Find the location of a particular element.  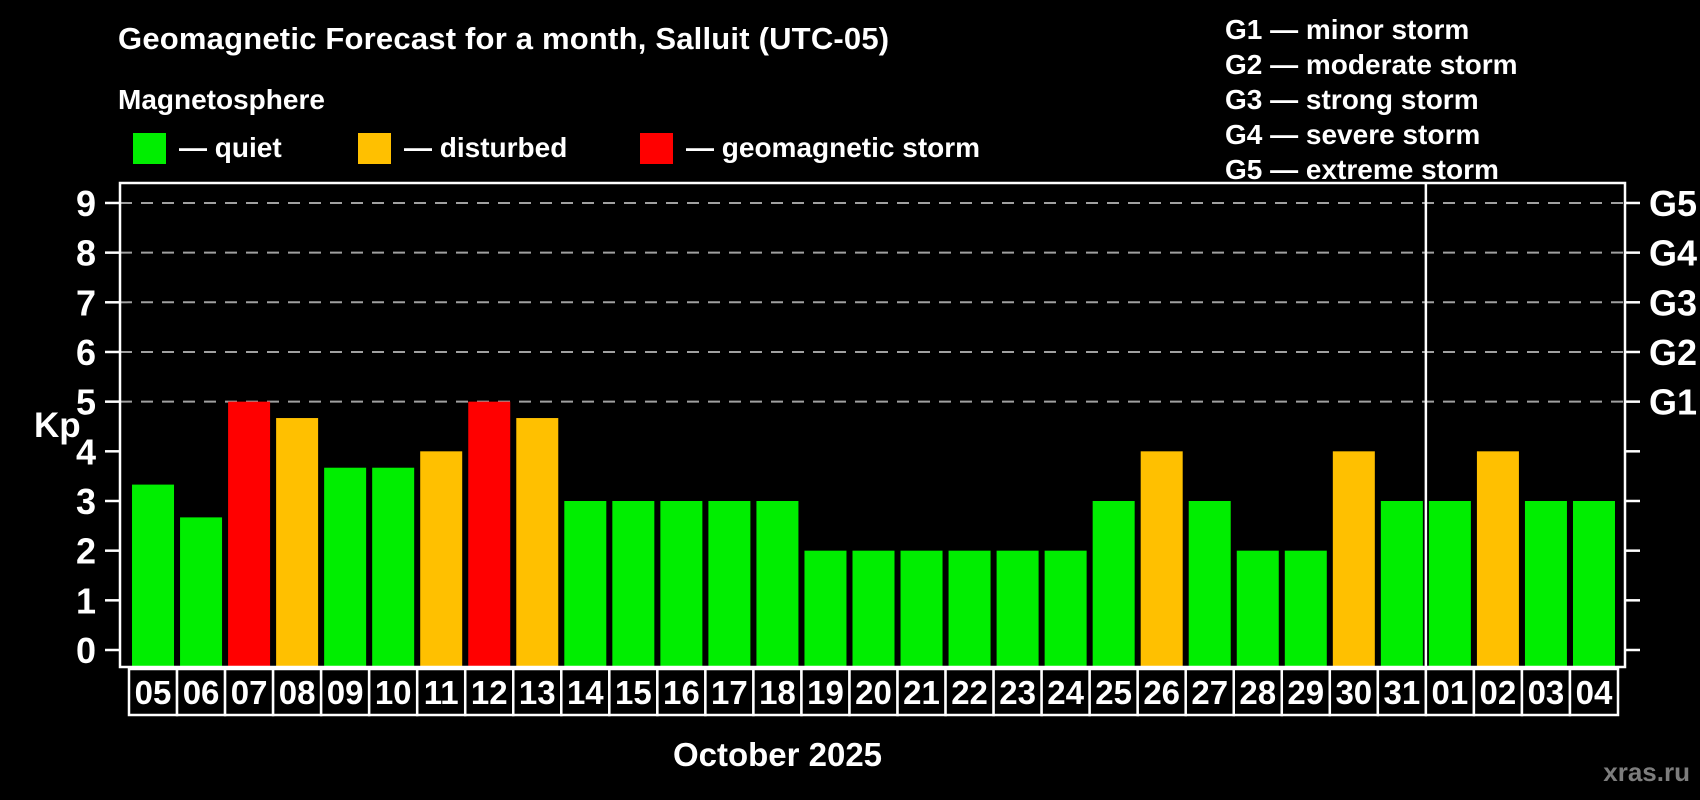

storm-color-swatch is located at coordinates (656, 148).